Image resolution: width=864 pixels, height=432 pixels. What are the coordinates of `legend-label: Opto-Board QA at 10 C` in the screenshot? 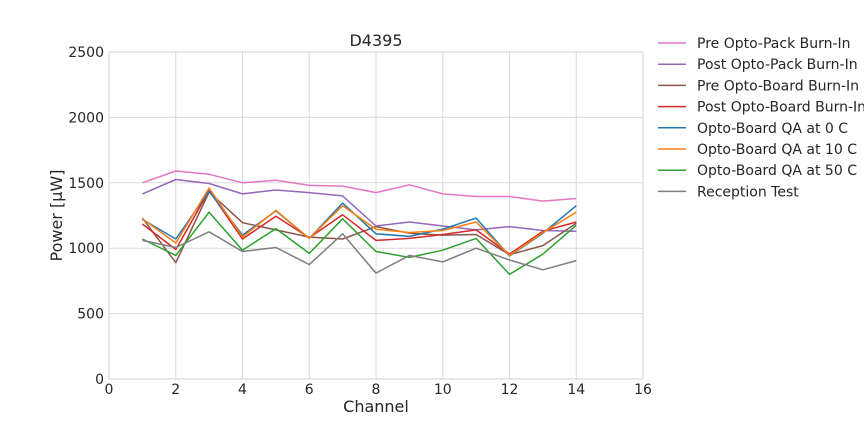 It's located at (777, 150).